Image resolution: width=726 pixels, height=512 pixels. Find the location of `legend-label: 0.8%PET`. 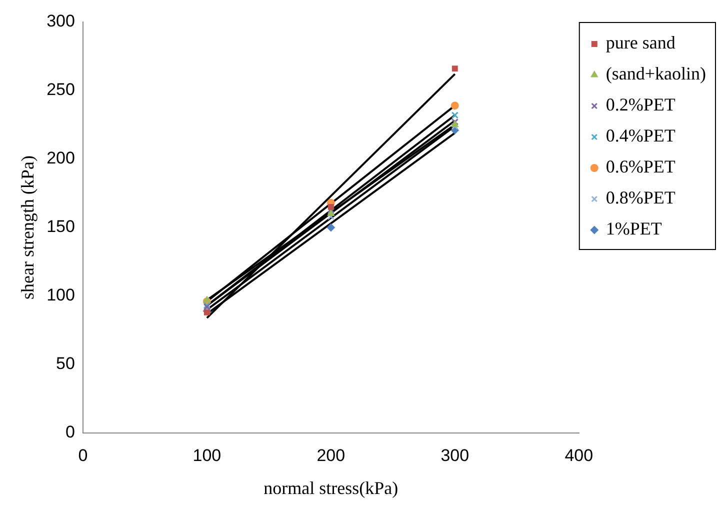

legend-label: 0.8%PET is located at coordinates (641, 198).